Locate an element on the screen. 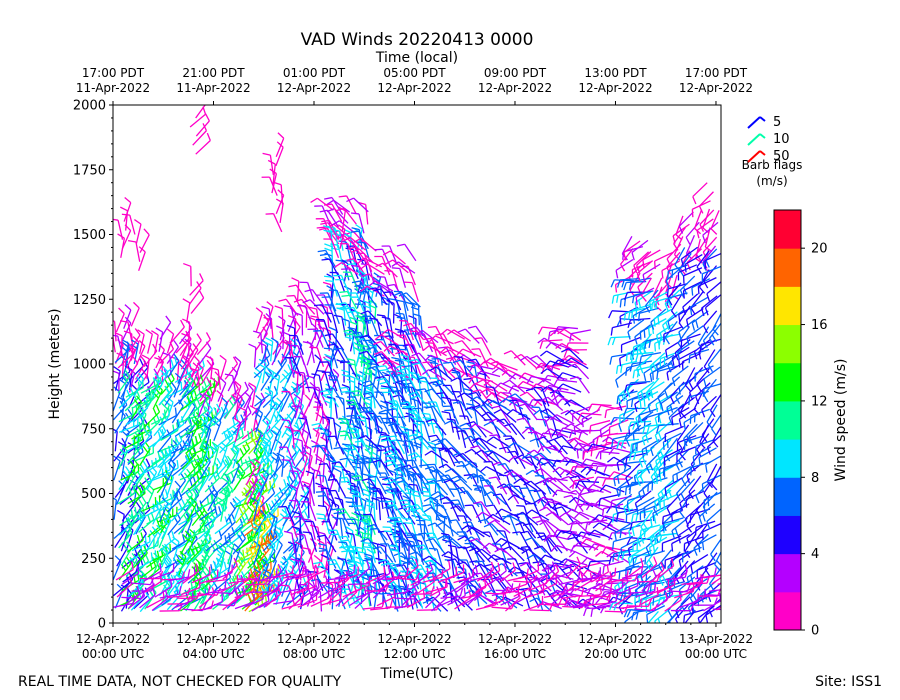  top-tick-time: 21:00 PDT is located at coordinates (213, 73).